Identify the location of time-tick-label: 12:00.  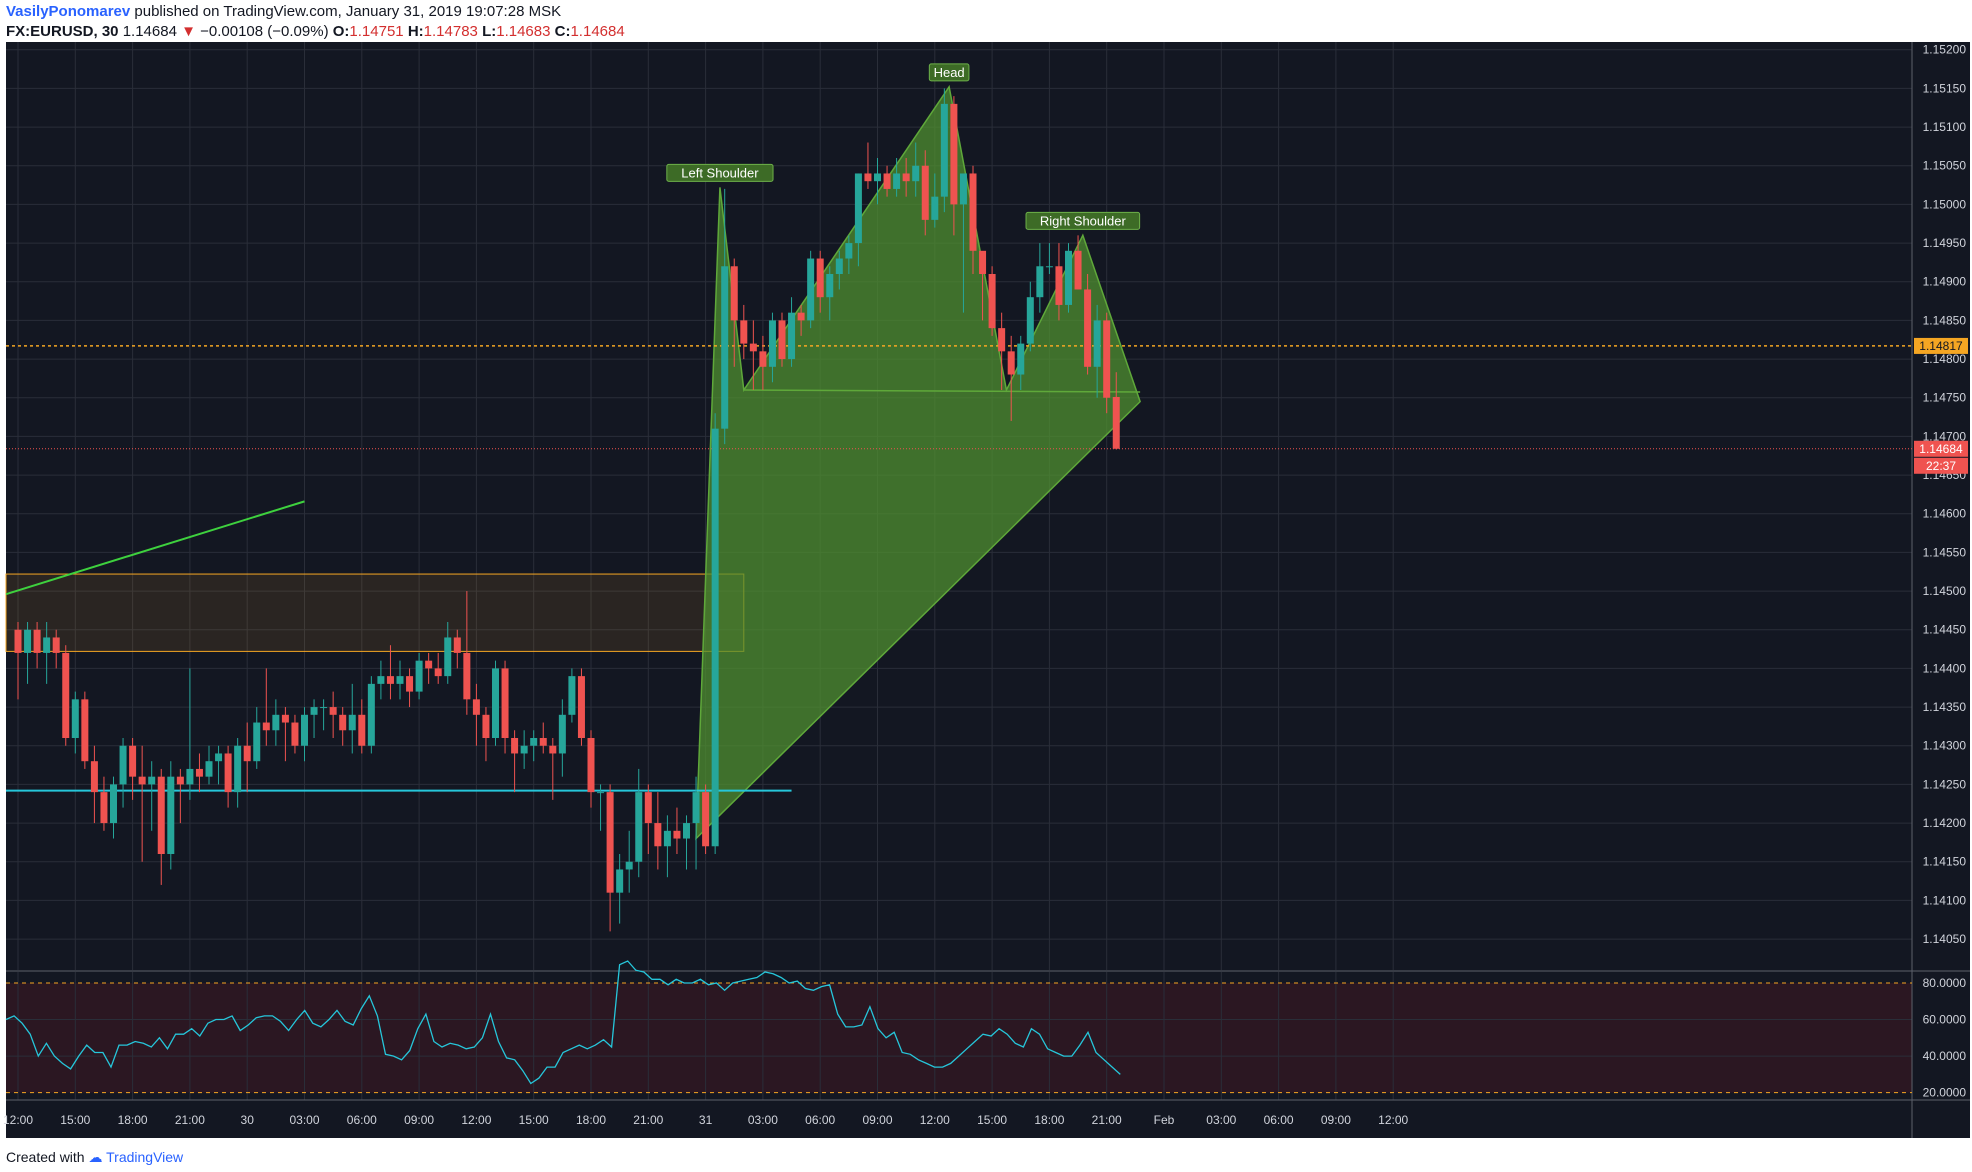
(1393, 1120).